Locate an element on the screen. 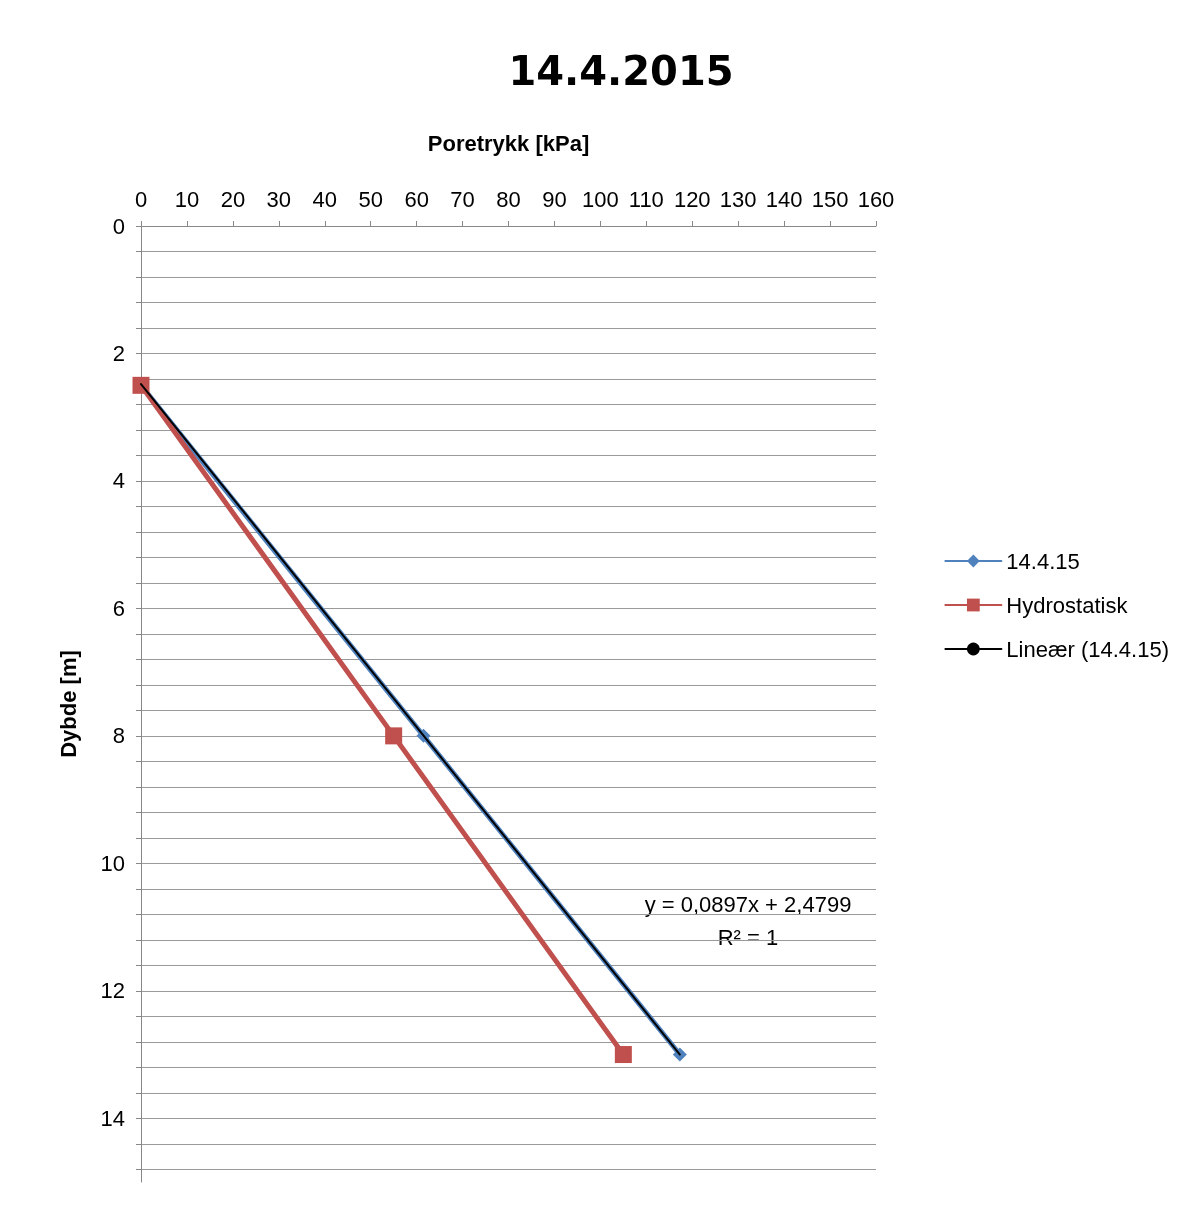 The image size is (1202, 1210). legend-label: Lineær (14.4.15) is located at coordinates (1088, 649).